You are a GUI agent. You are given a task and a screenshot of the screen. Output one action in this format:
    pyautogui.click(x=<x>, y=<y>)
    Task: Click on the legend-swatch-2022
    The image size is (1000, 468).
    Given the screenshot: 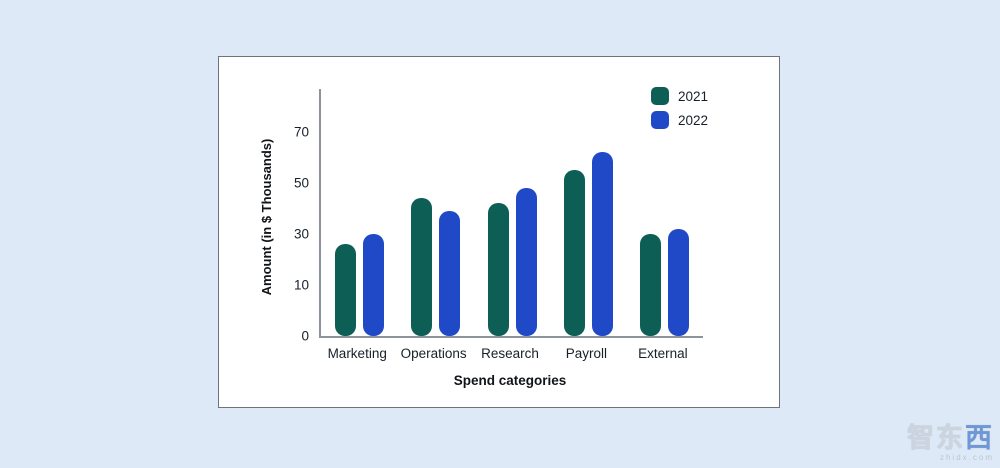 What is the action you would take?
    pyautogui.click(x=660, y=120)
    